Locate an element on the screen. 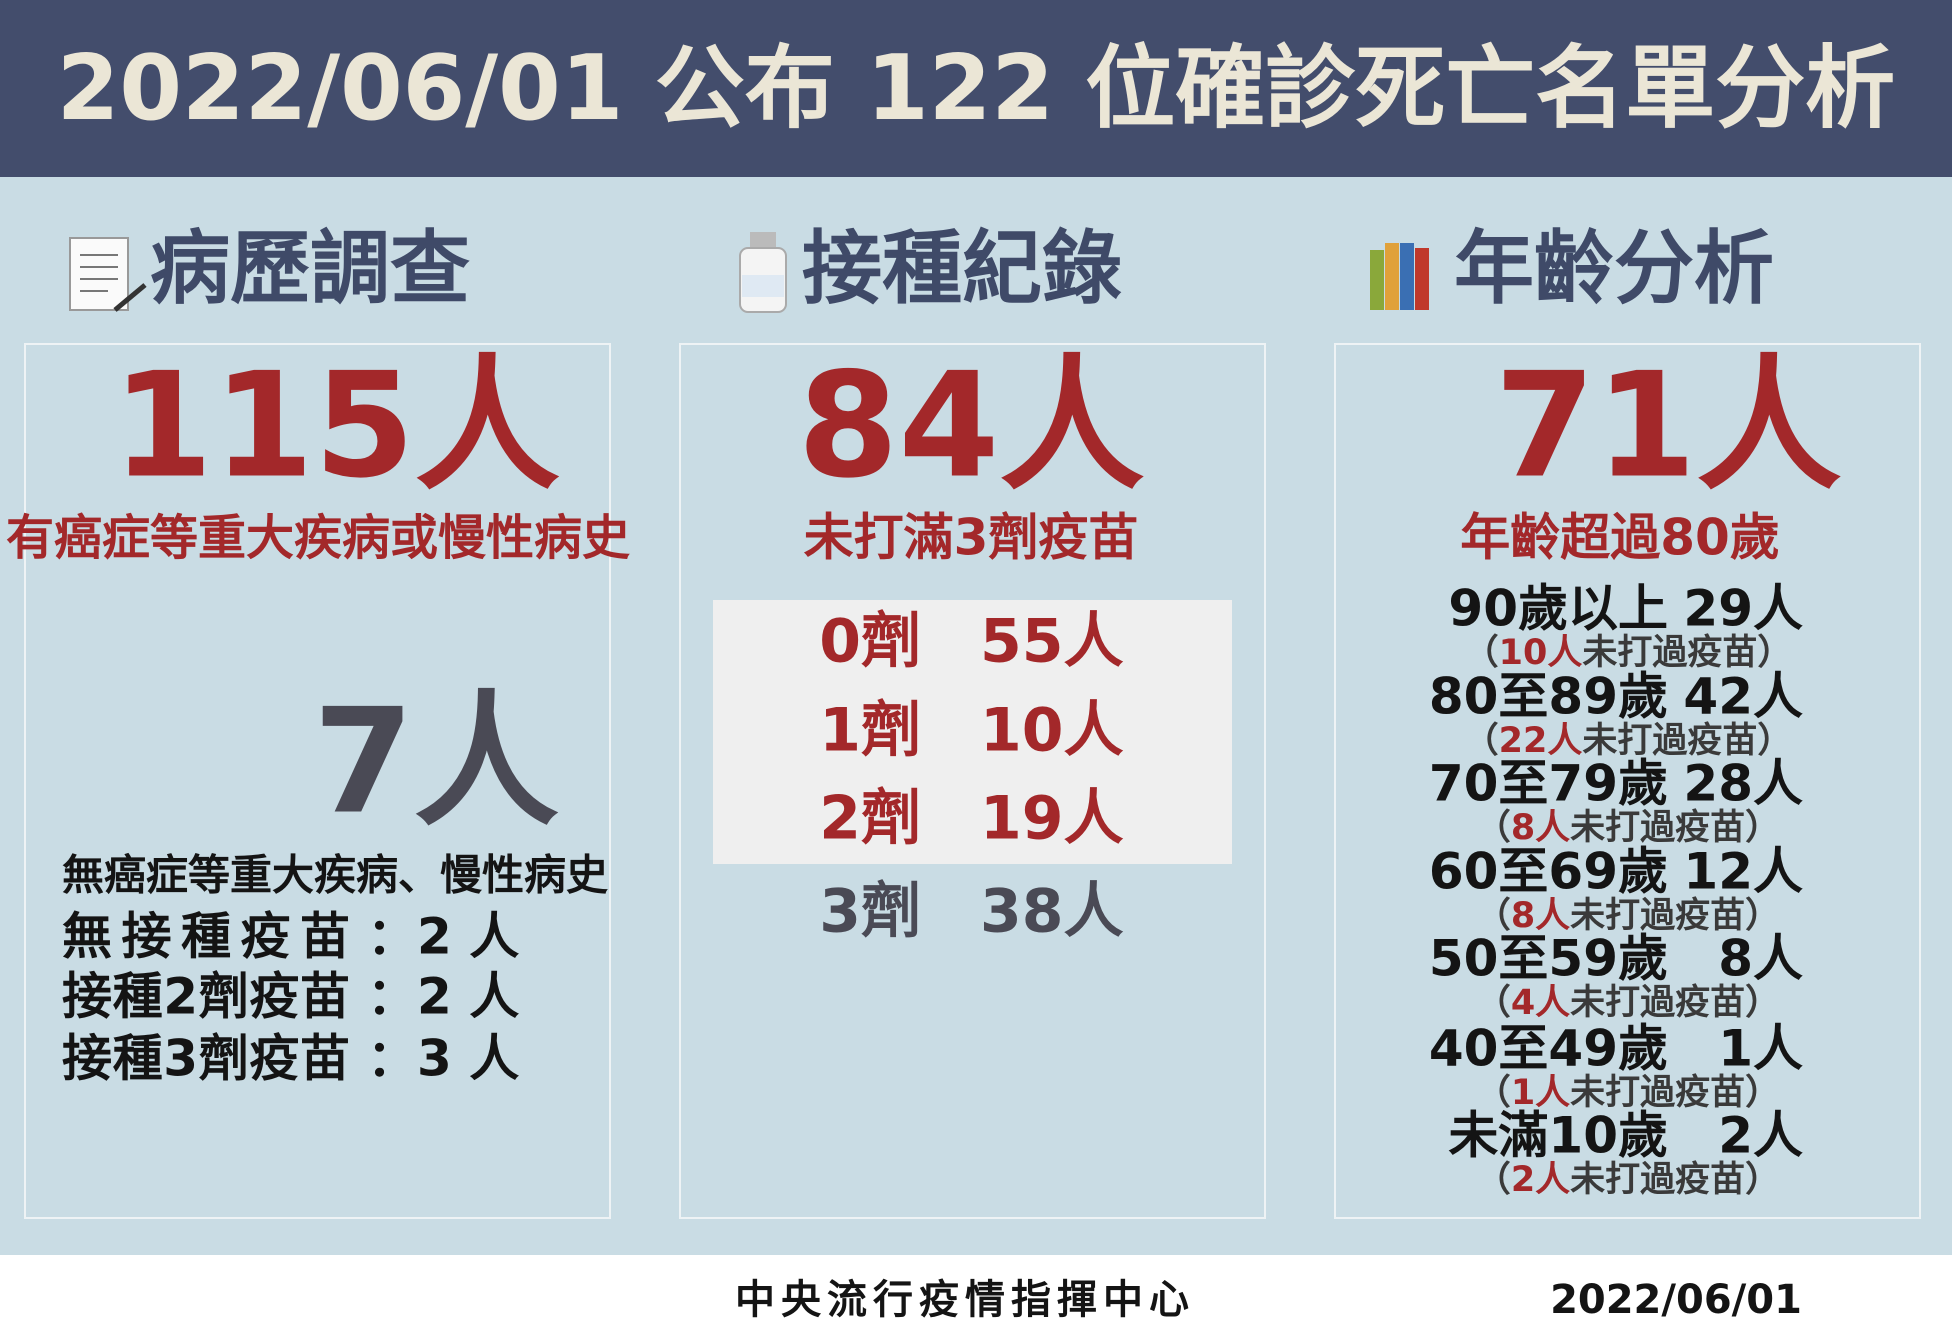  line-label: 接種3劑疫苗 is located at coordinates (206, 1059).